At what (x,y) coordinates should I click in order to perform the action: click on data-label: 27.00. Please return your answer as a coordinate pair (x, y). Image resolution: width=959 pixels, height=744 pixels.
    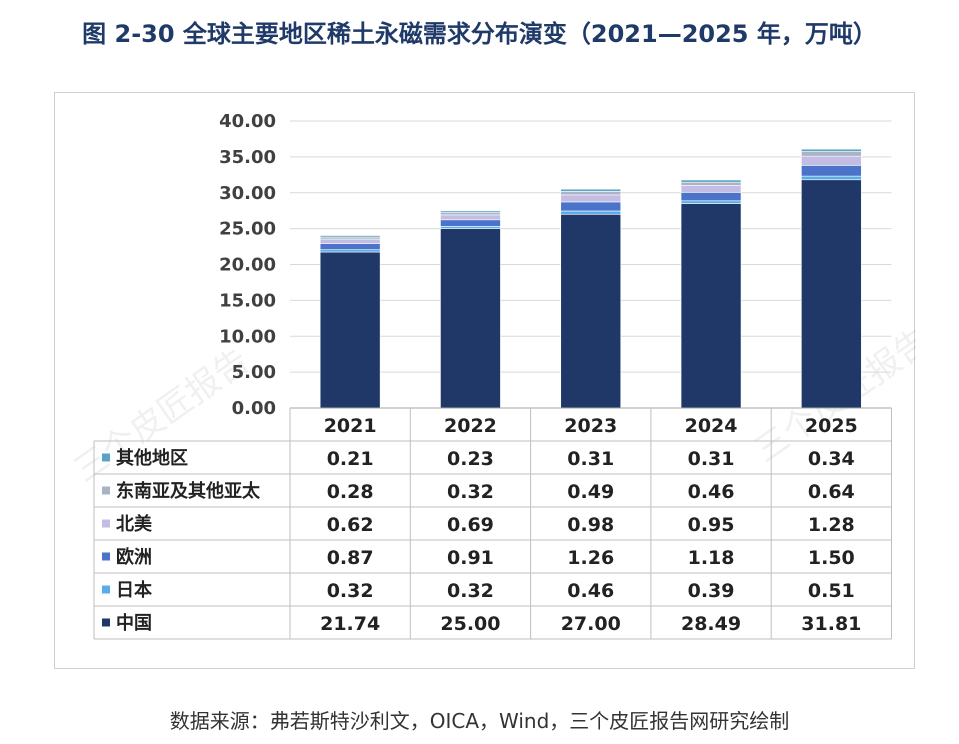
    Looking at the image, I should click on (591, 624).